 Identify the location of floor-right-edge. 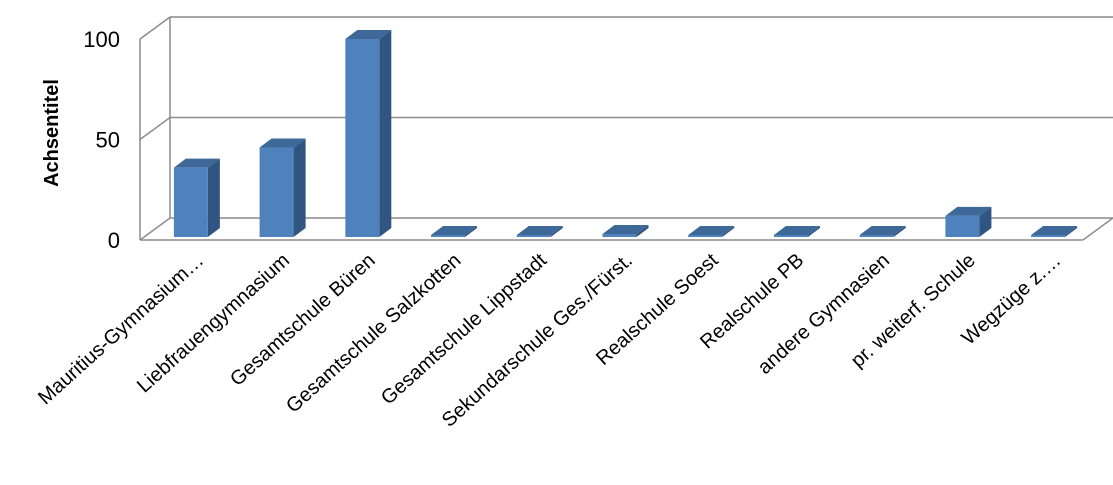
(1097, 229).